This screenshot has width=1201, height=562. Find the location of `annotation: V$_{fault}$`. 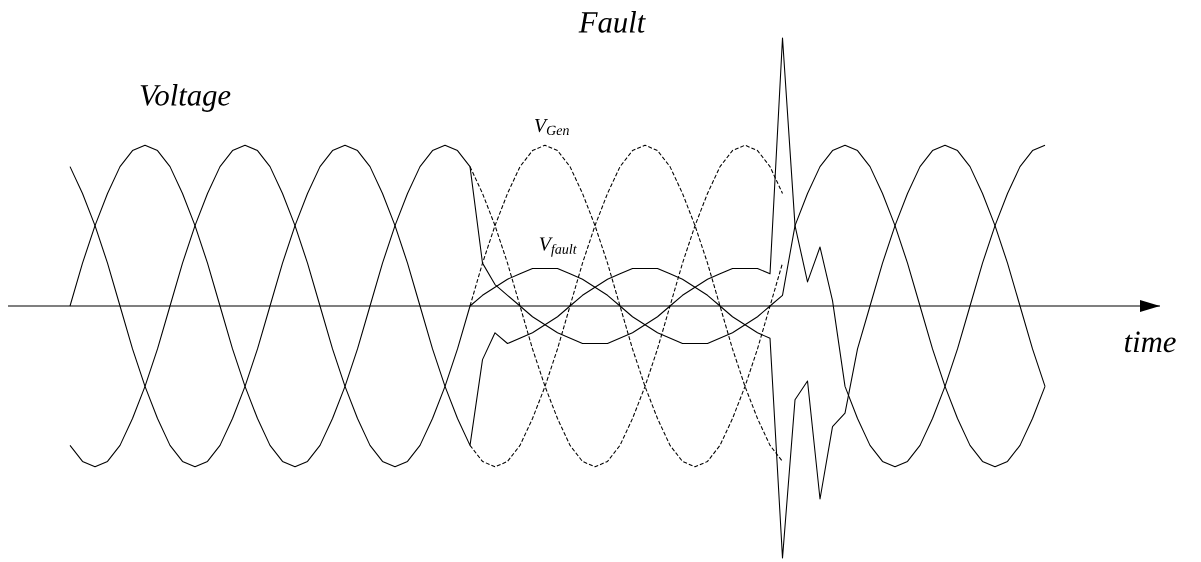

annotation: V$_{fault}$ is located at coordinates (558, 247).